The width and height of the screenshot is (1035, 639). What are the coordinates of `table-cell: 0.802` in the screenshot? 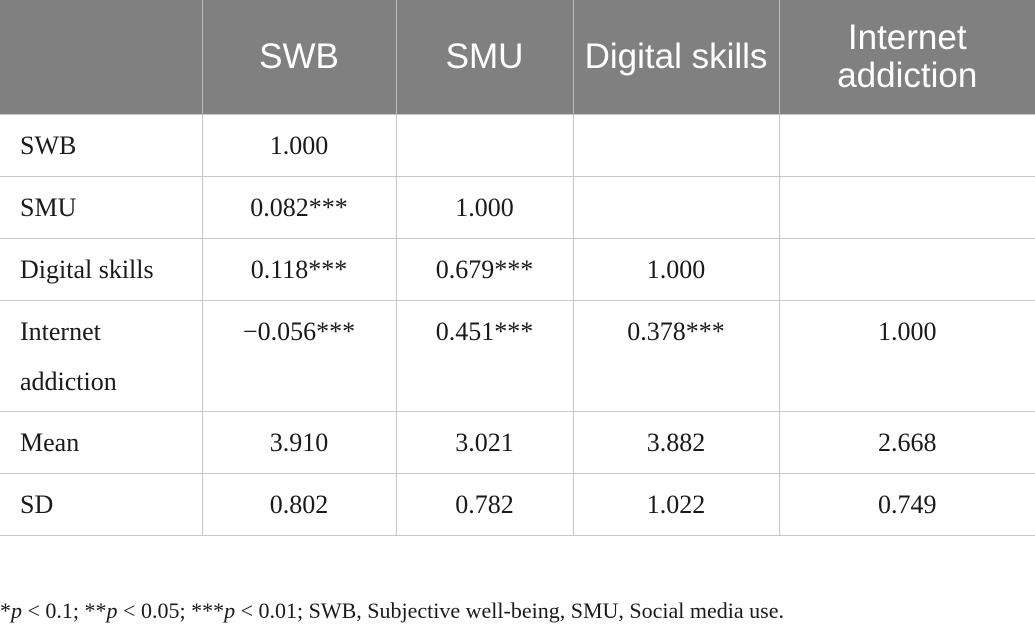 It's located at (299, 504).